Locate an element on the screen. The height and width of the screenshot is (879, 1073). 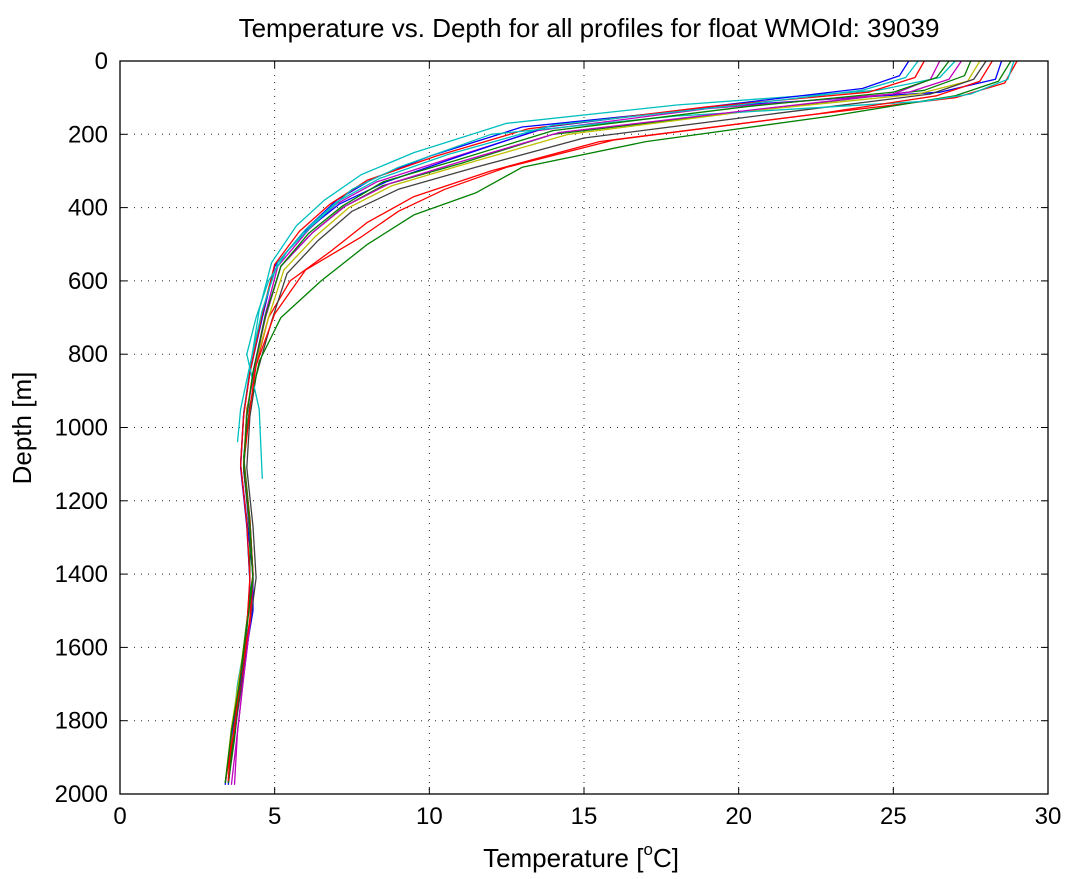
y-tick-label: 1400 is located at coordinates (81, 574).